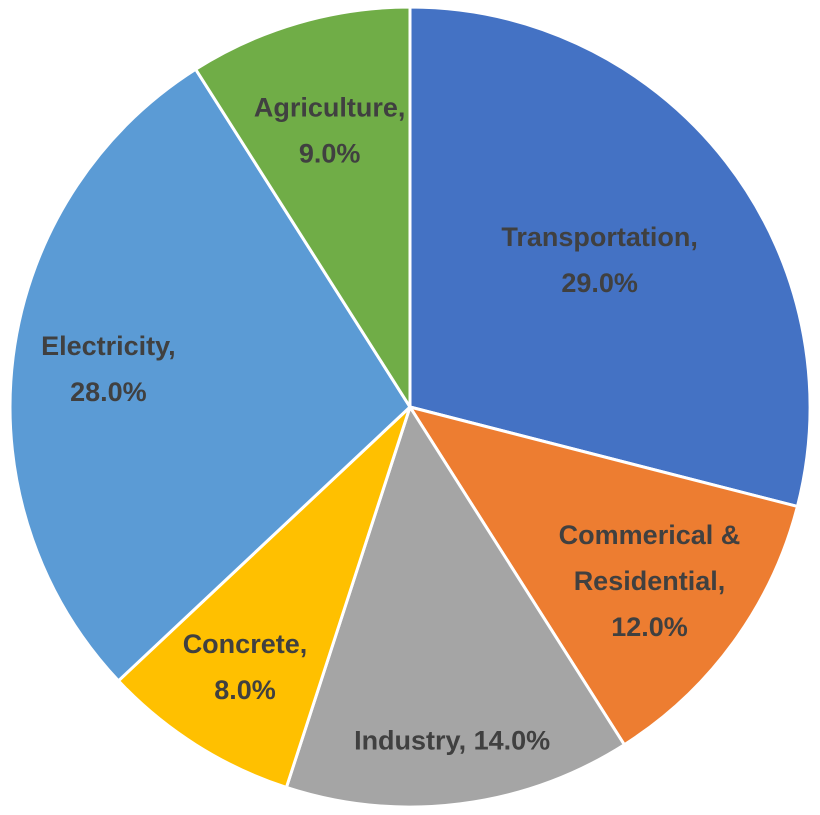 Image resolution: width=820 pixels, height=815 pixels. What do you see at coordinates (302, 209) in the screenshot?
I see `slice-agriculture` at bounding box center [302, 209].